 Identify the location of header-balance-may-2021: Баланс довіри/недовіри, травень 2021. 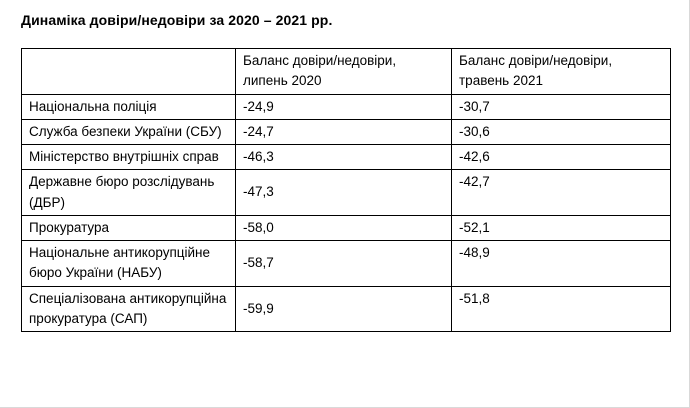
(561, 71).